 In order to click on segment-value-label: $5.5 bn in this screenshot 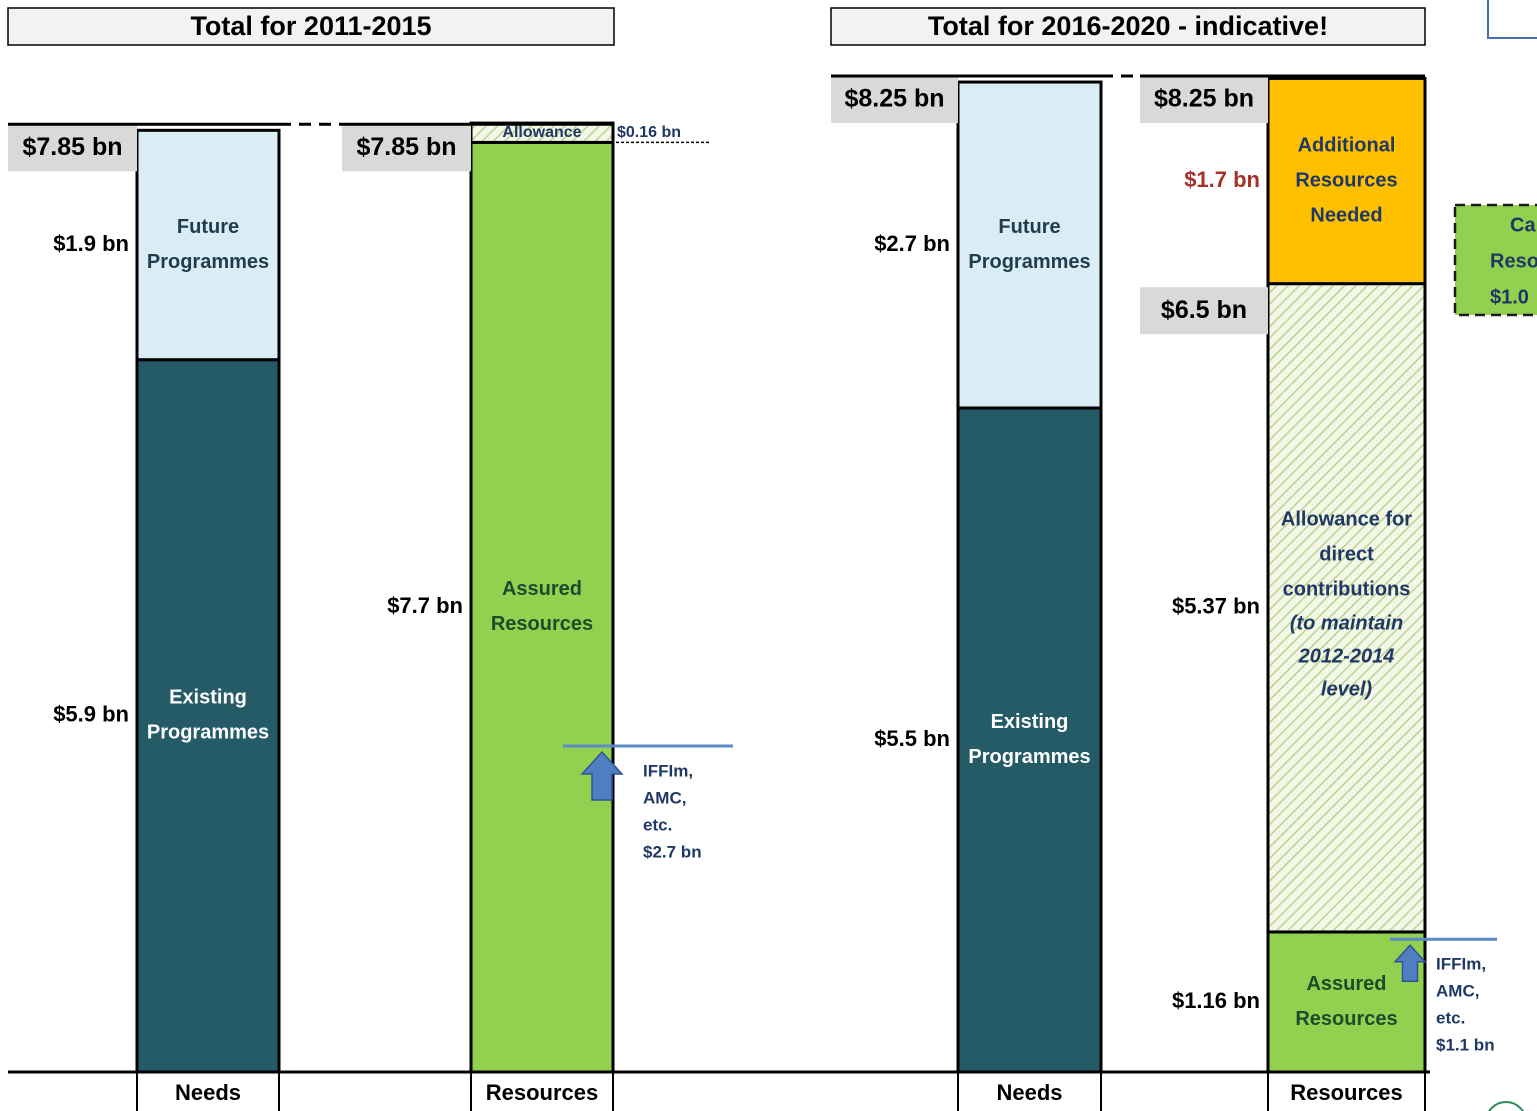, I will do `click(912, 738)`.